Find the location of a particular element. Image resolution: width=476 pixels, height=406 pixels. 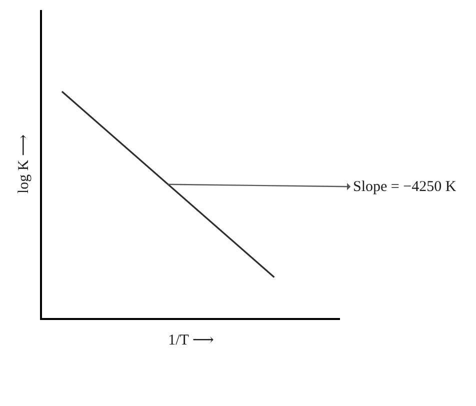

text: Slope = −4250 K is located at coordinates (404, 187).